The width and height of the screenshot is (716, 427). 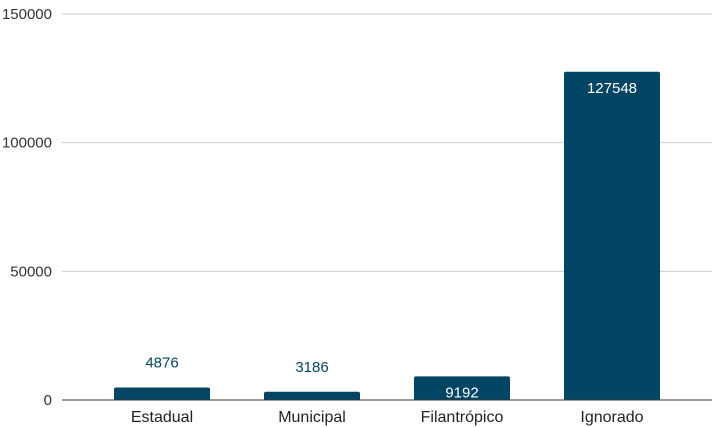 I want to click on bar-value-label: 9192, so click(x=461, y=392).